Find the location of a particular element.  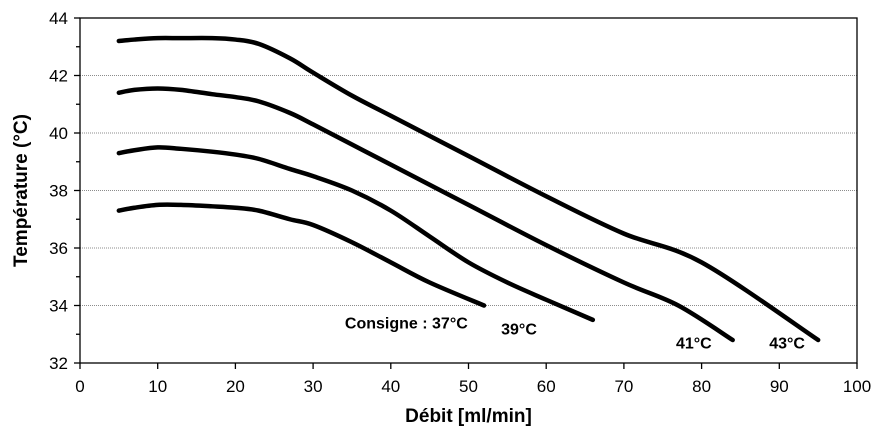

y-tick-label: 38 is located at coordinates (58, 191).